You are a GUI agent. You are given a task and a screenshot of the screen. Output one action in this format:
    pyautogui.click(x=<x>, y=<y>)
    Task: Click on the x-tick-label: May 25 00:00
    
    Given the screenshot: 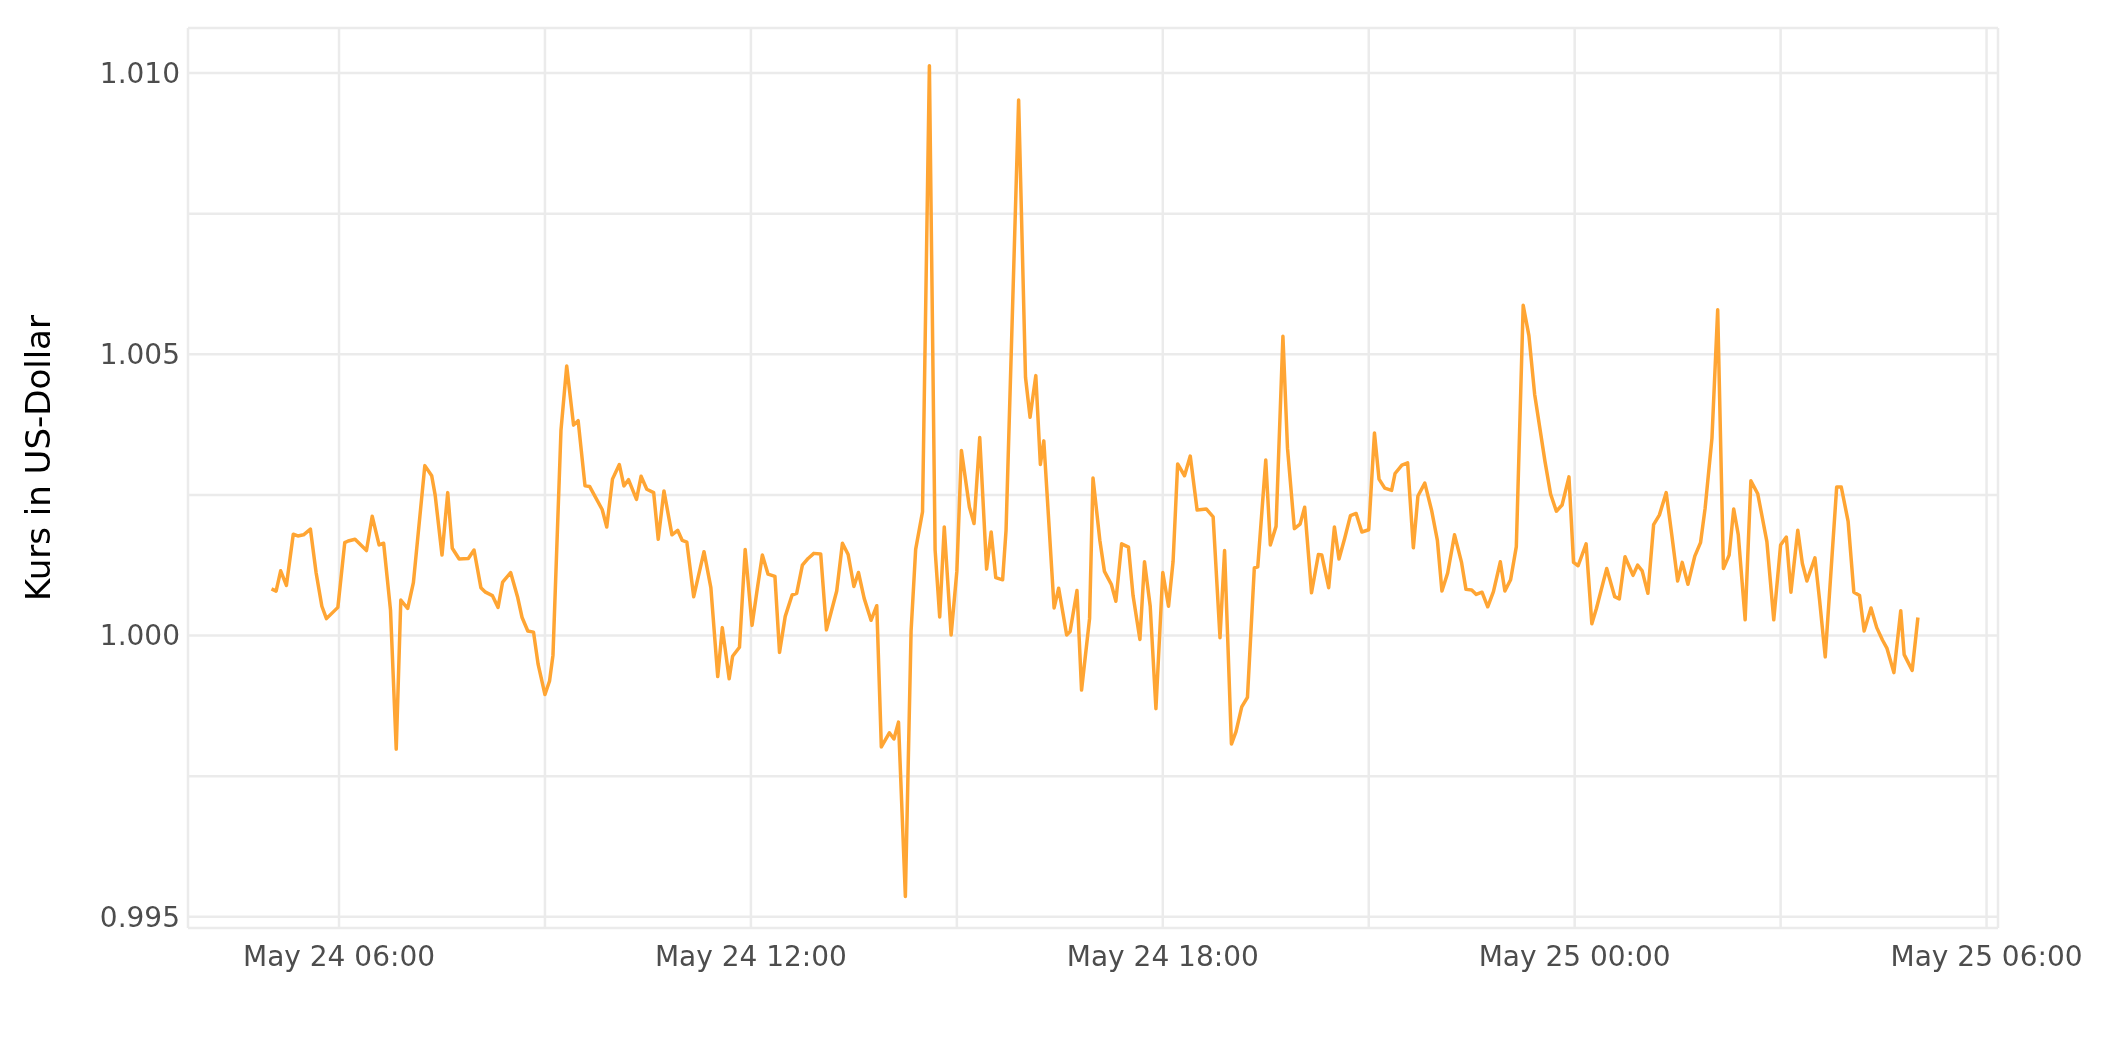 What is the action you would take?
    pyautogui.click(x=1574, y=956)
    